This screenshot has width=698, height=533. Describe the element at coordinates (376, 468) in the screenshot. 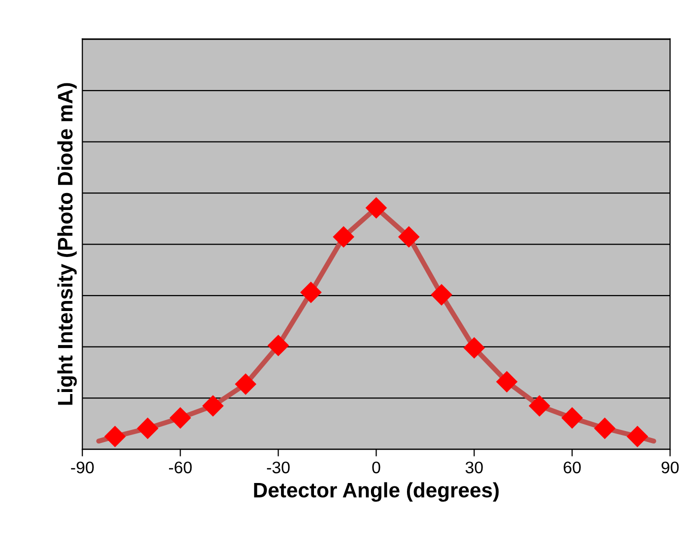

I see `x-tick-label: 0` at that location.